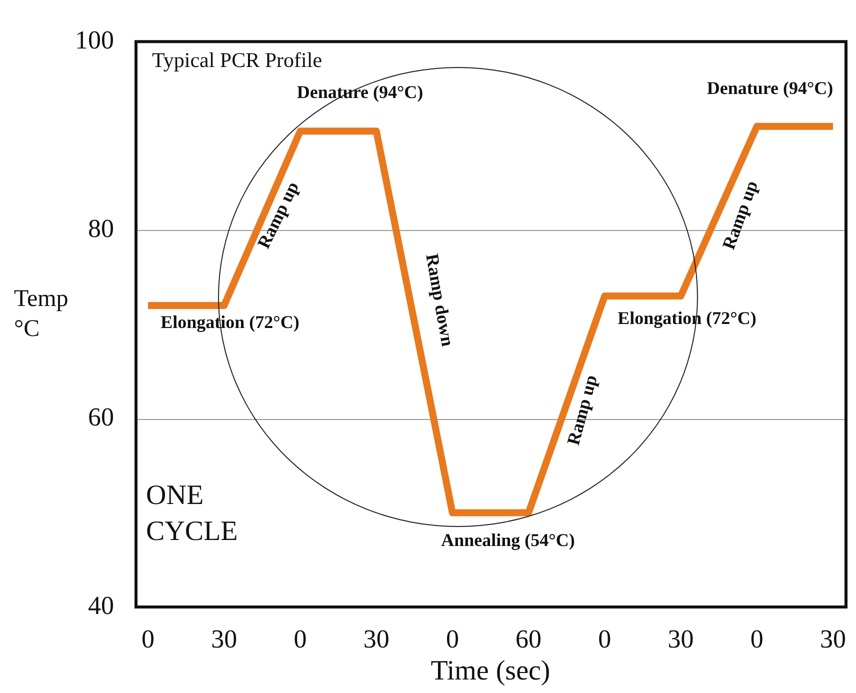  Describe the element at coordinates (101, 605) in the screenshot. I see `y-tick-label: 40` at that location.